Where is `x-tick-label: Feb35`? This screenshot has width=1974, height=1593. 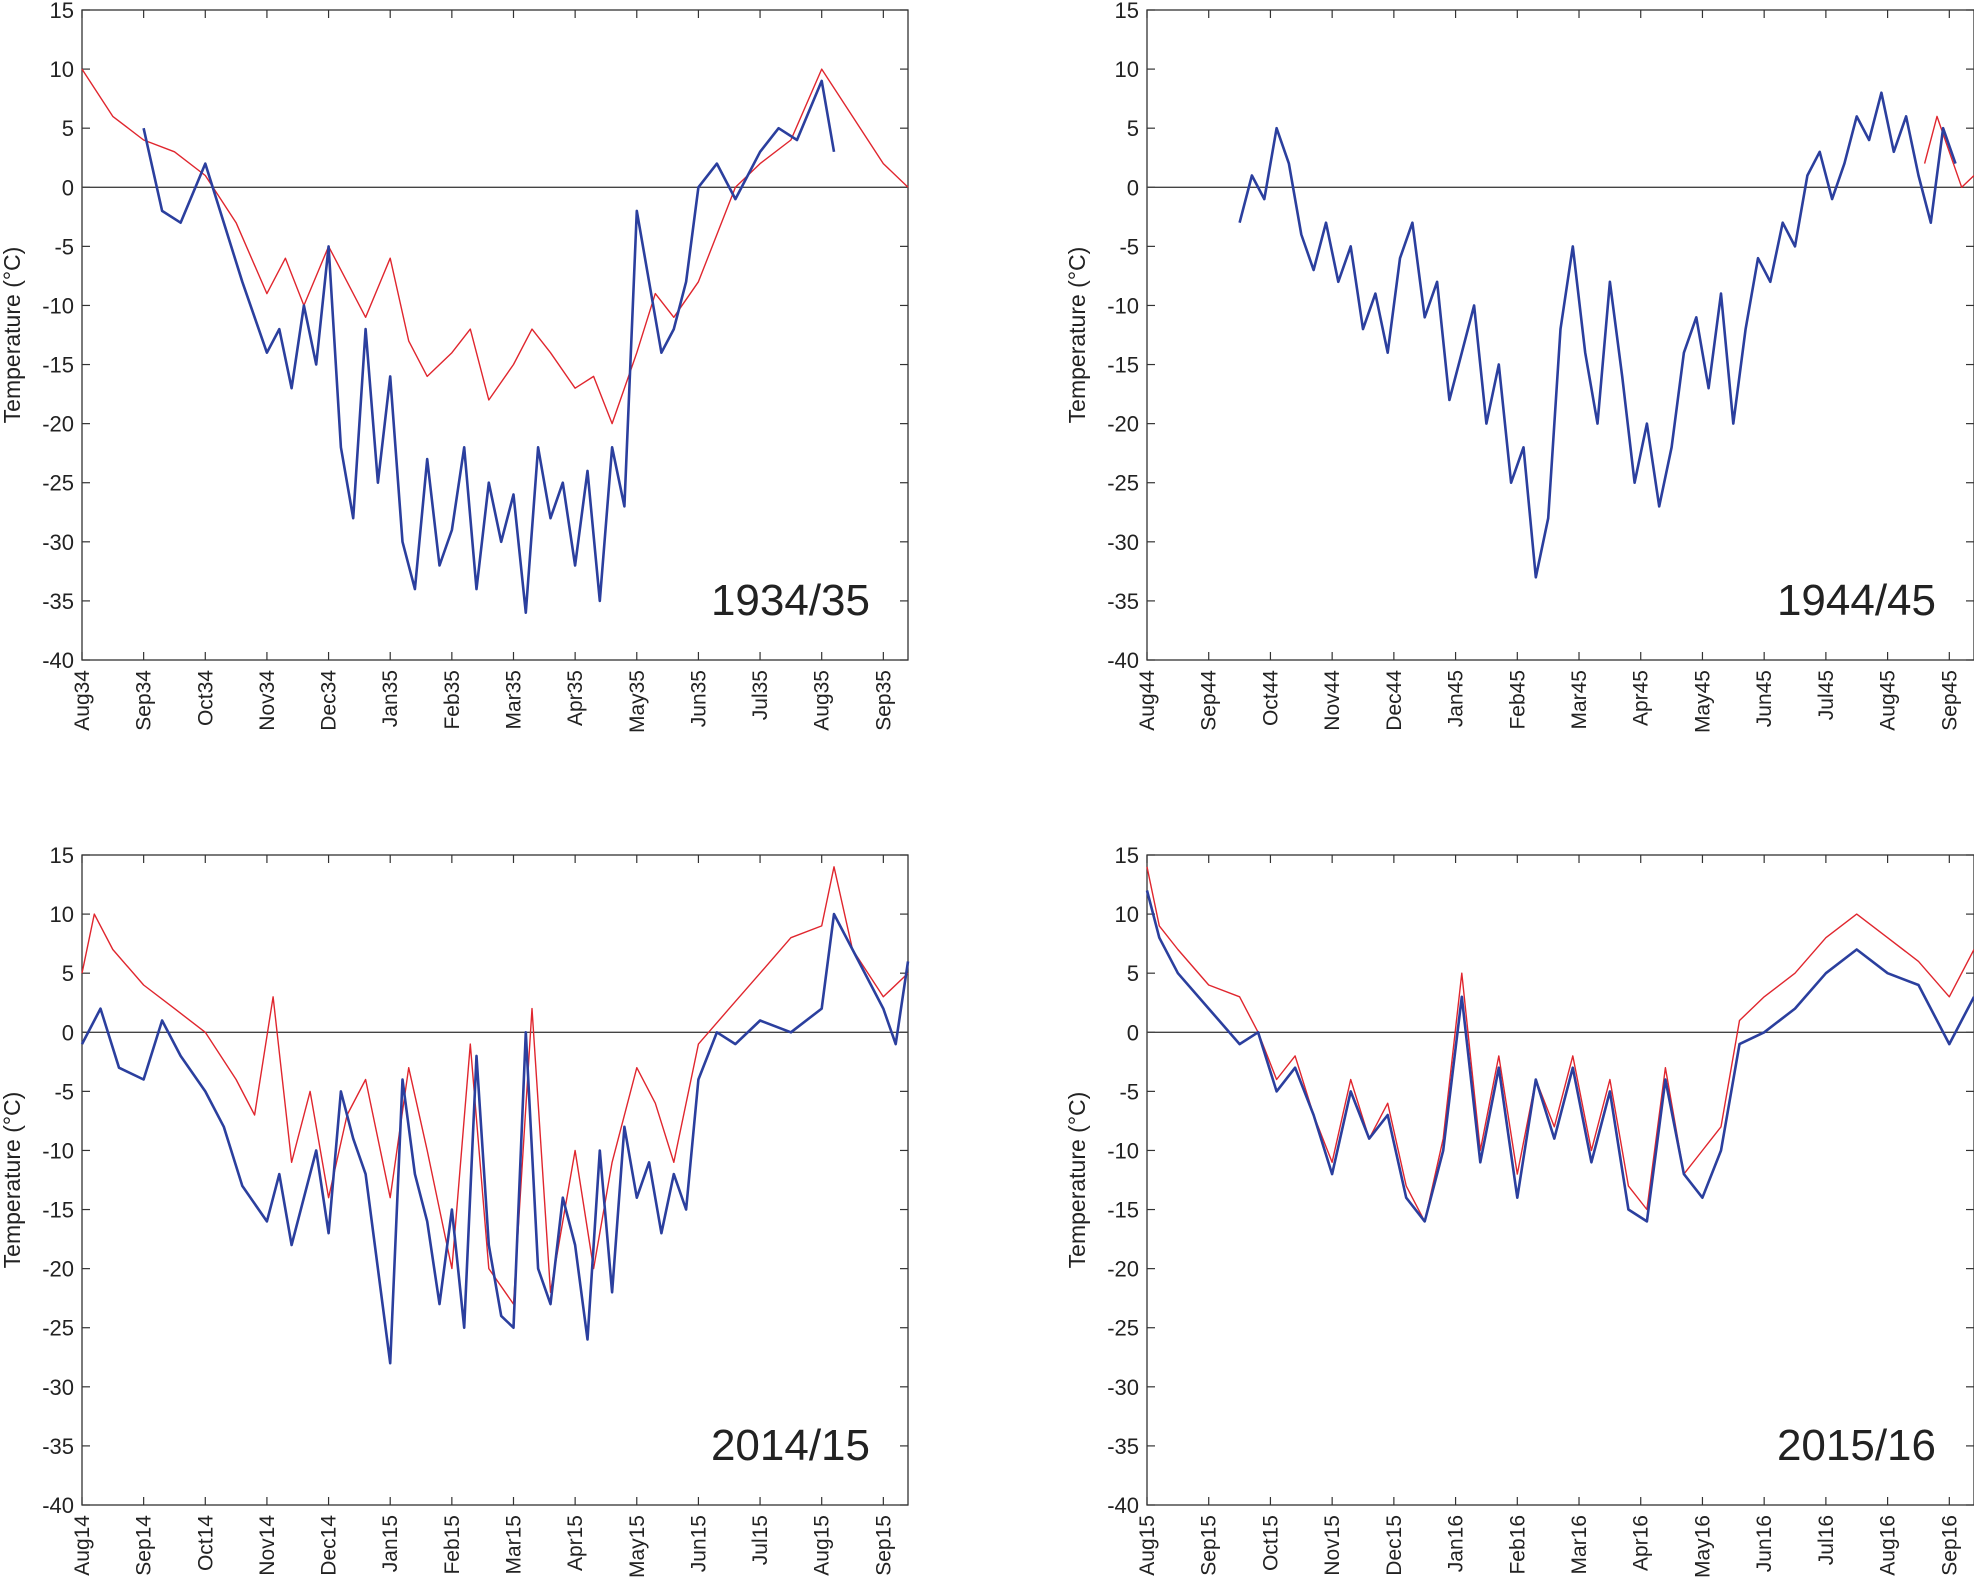
x-tick-label: Feb35 is located at coordinates (452, 700).